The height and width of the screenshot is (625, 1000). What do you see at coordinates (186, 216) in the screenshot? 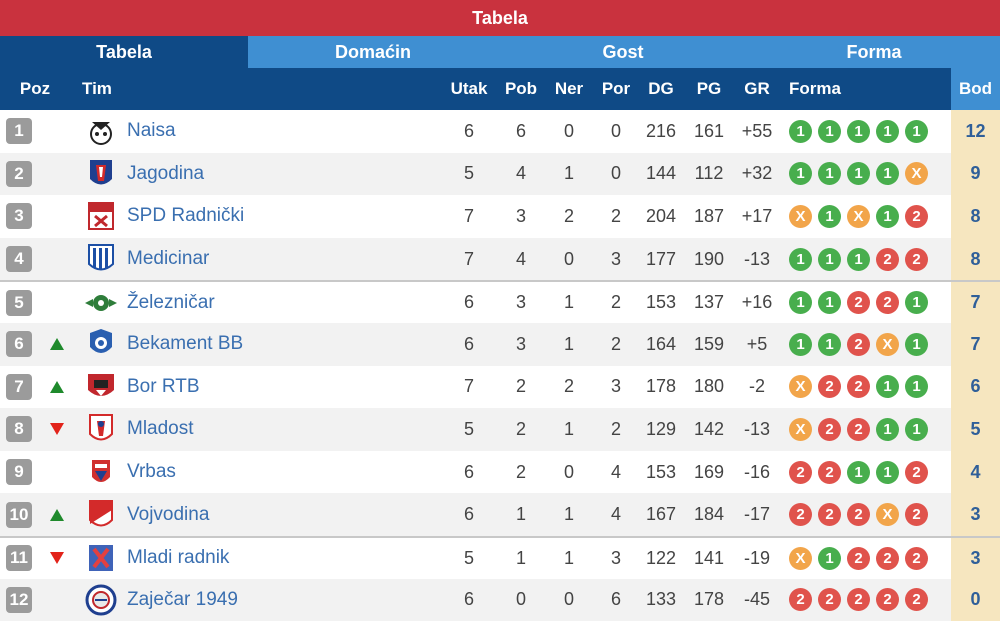
I see `team-name-link: SPD Radnički` at bounding box center [186, 216].